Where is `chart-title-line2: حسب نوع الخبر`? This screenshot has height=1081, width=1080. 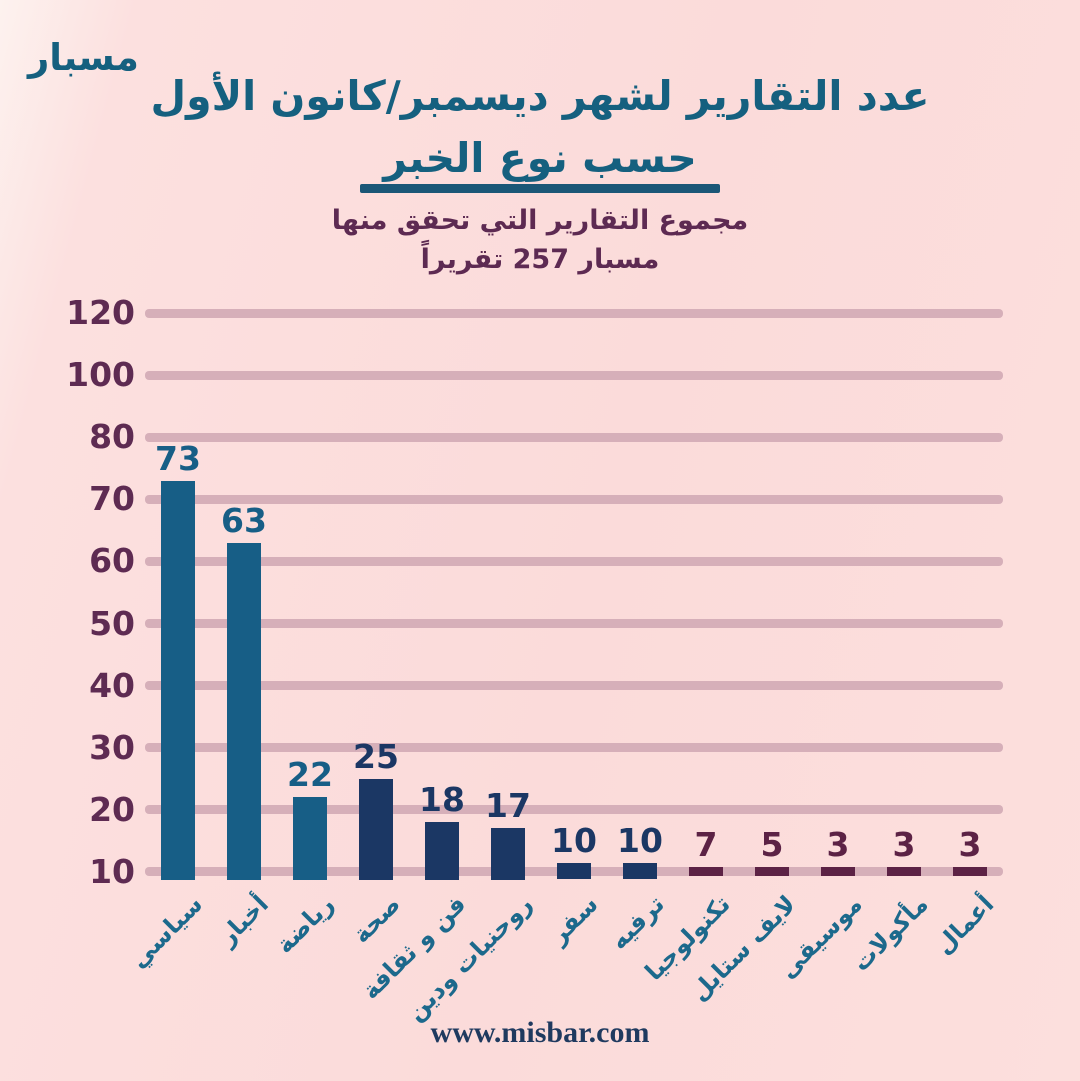 chart-title-line2: حسب نوع الخبر is located at coordinates (540, 157).